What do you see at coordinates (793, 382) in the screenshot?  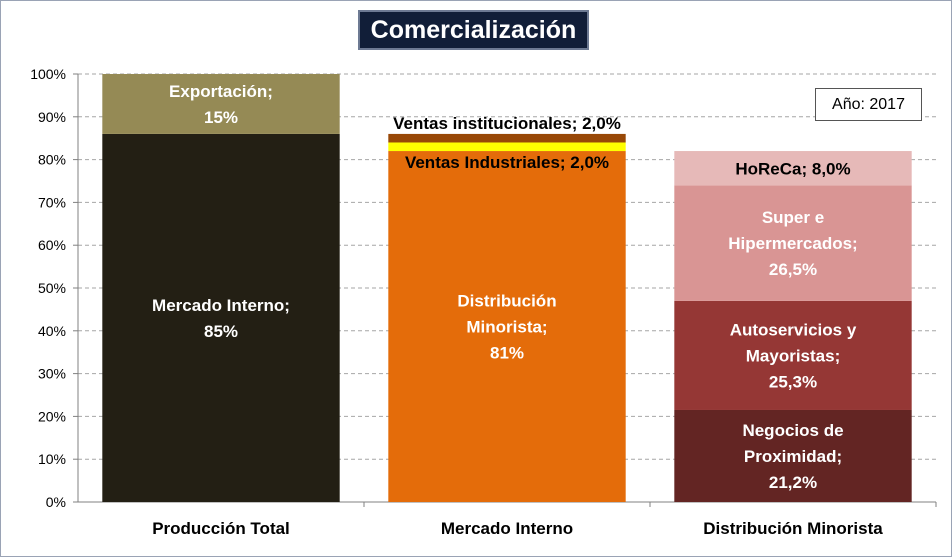 I see `data-label: 25,3%` at bounding box center [793, 382].